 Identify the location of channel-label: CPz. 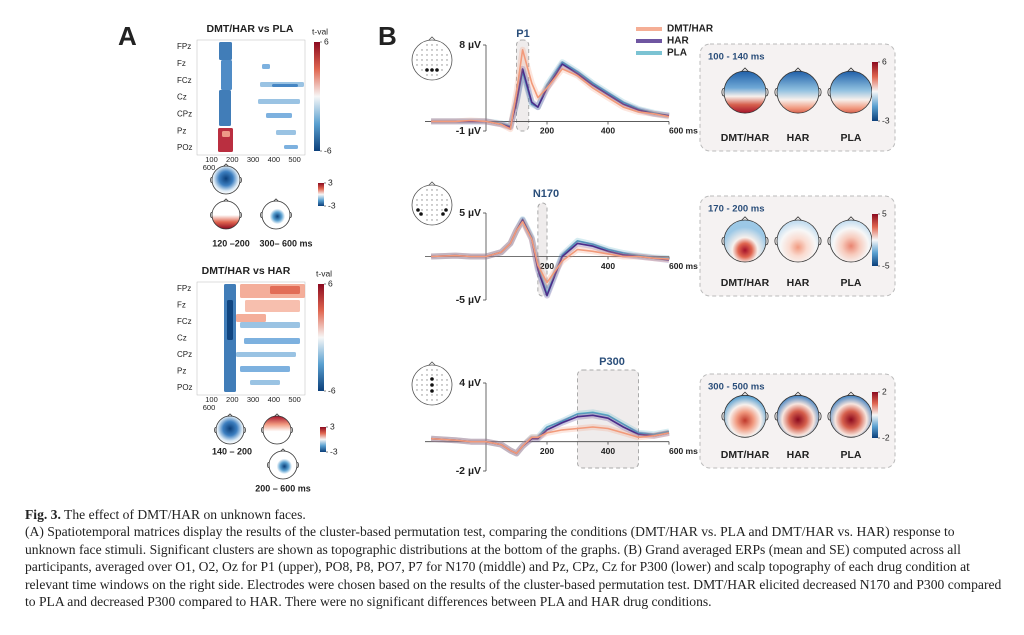
(184, 354).